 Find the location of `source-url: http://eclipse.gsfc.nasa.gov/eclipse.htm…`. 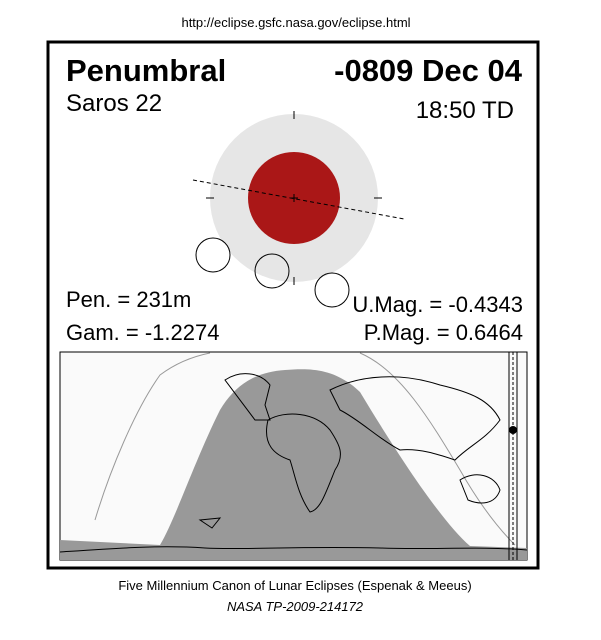

source-url: http://eclipse.gsfc.nasa.gov/eclipse.htm… is located at coordinates (295, 22).